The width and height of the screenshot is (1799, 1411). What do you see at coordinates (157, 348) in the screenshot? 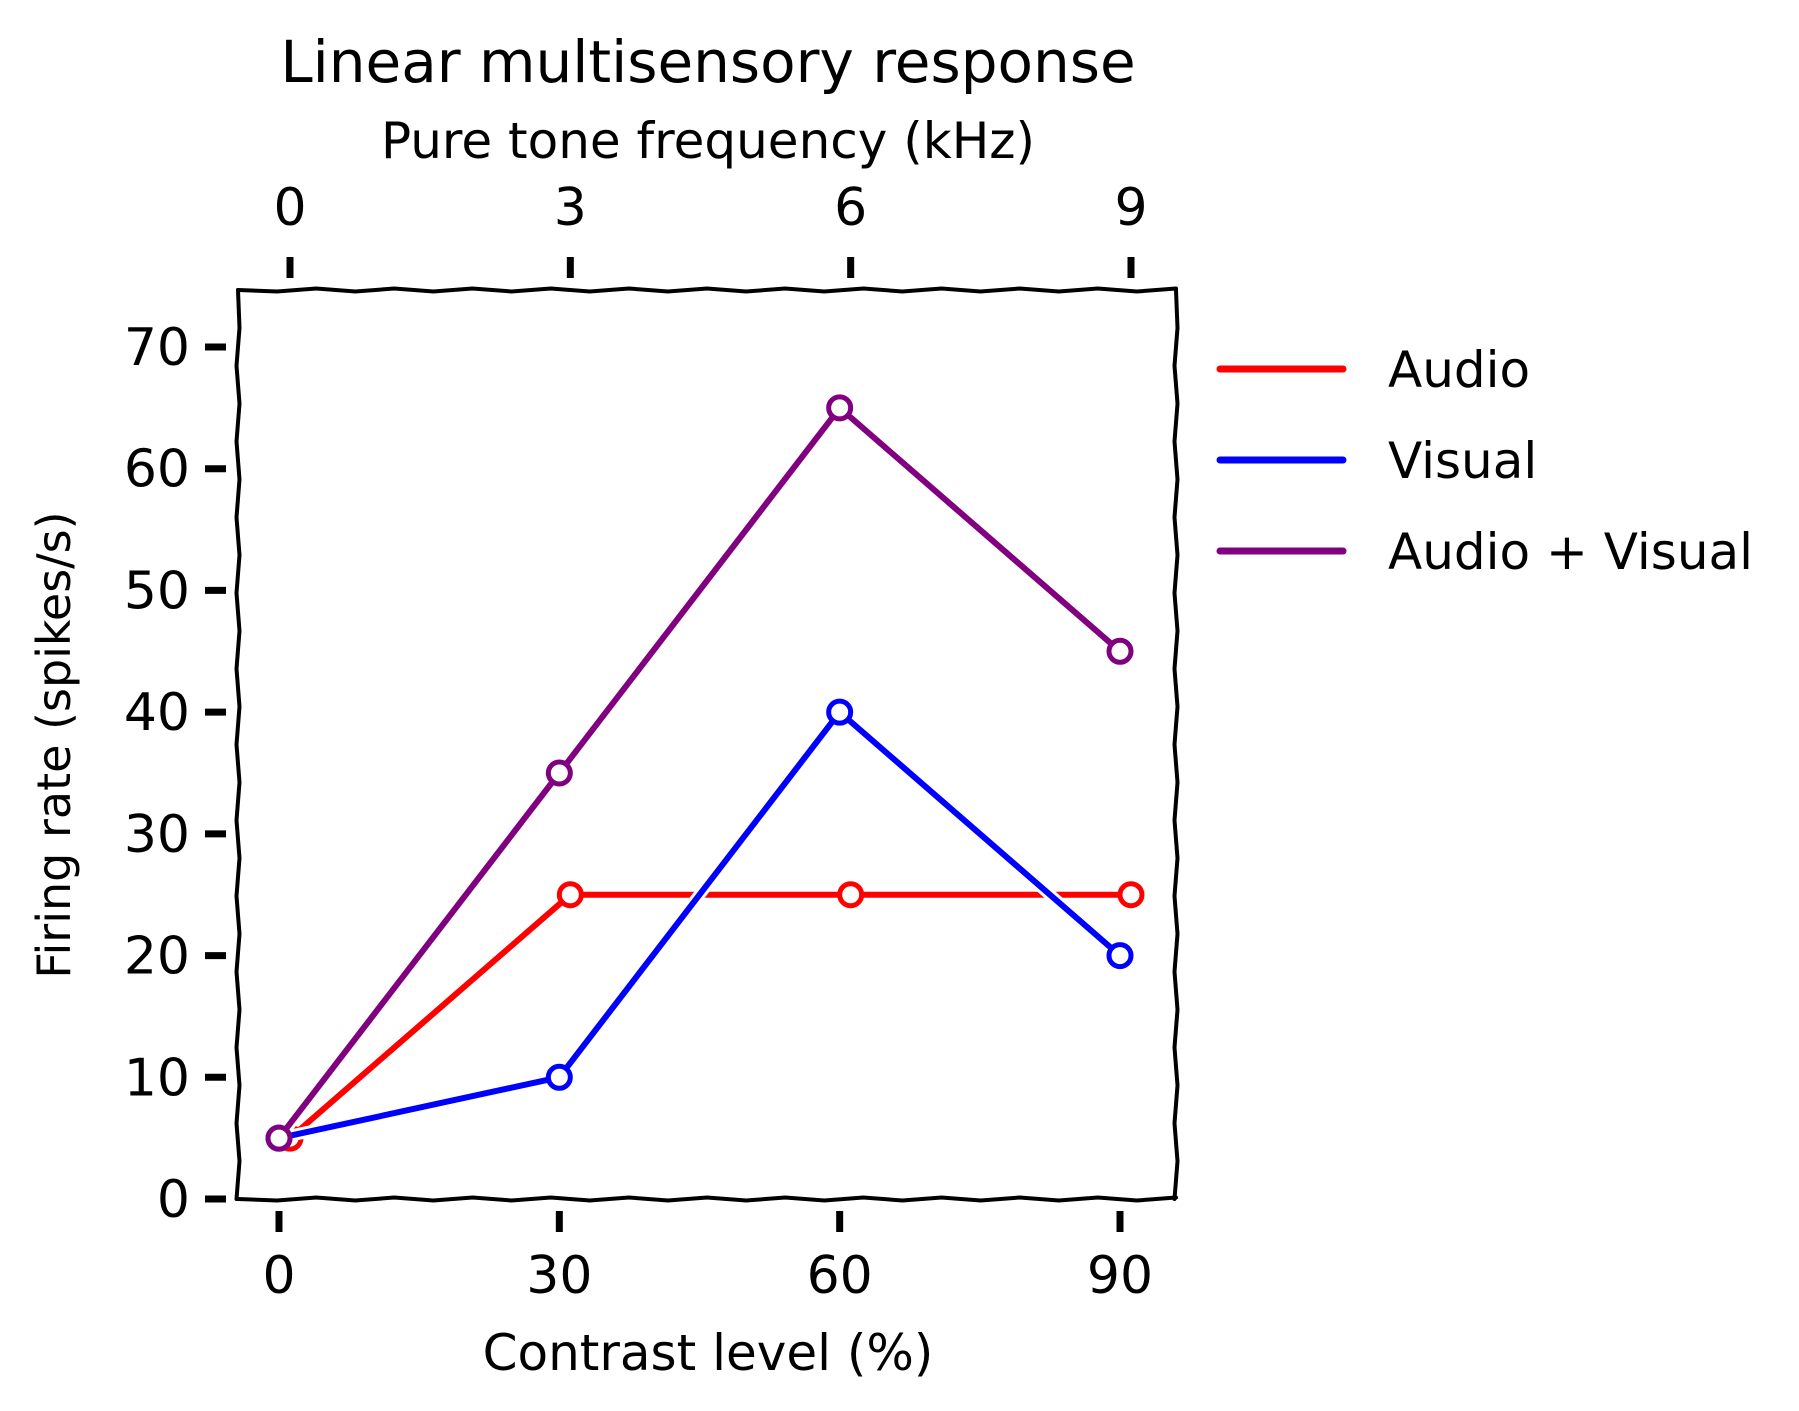
I see `y-tick-label: 70` at bounding box center [157, 348].